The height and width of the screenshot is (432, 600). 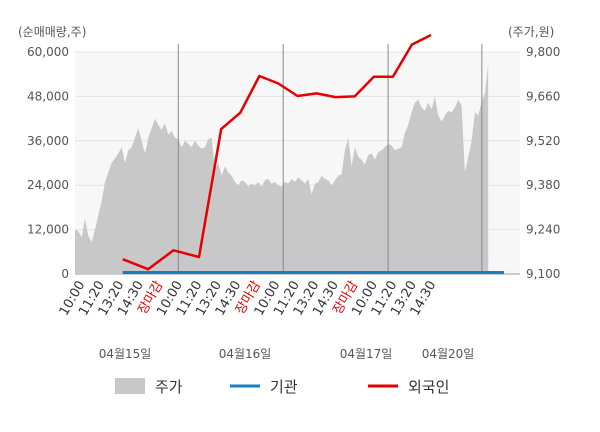 I want to click on legend-item: 기관, so click(x=264, y=387).